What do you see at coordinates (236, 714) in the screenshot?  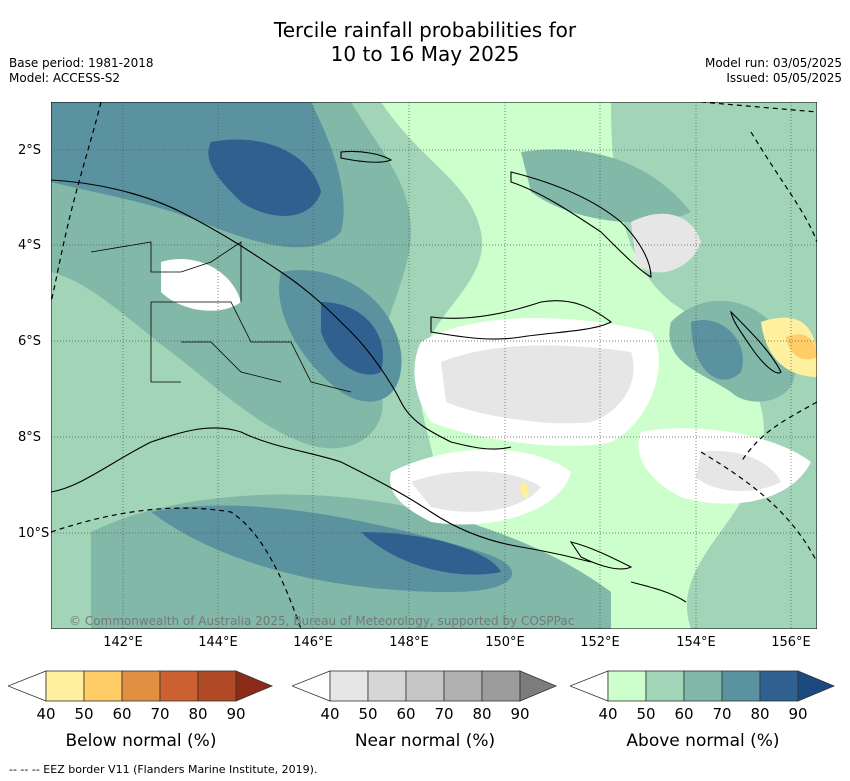 I see `cbar-below-tick-90: 90` at bounding box center [236, 714].